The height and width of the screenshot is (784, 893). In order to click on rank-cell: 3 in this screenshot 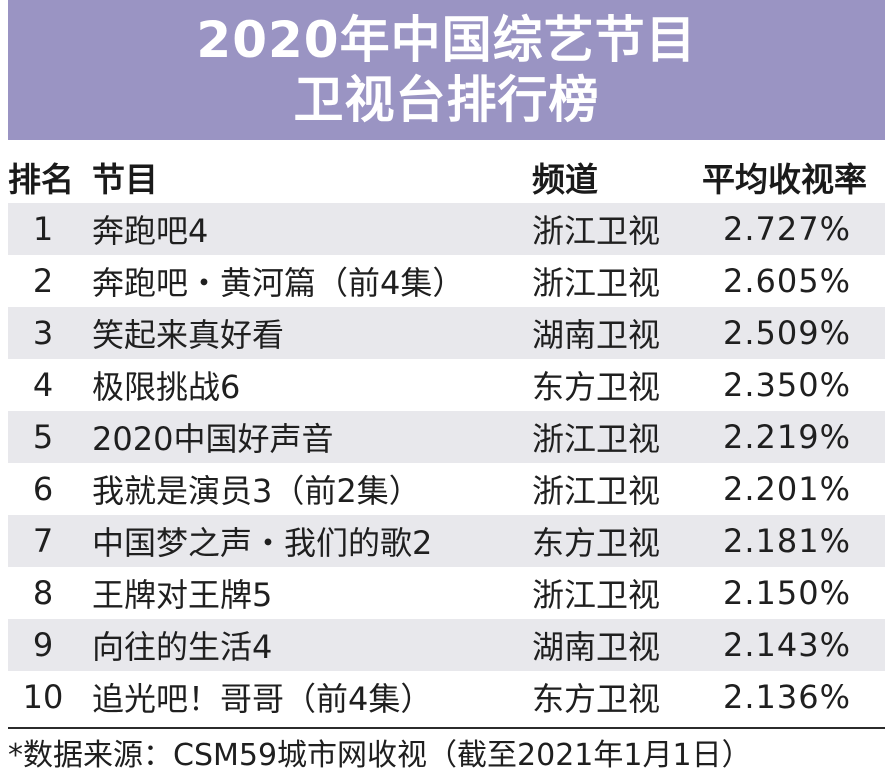, I will do `click(47, 333)`.